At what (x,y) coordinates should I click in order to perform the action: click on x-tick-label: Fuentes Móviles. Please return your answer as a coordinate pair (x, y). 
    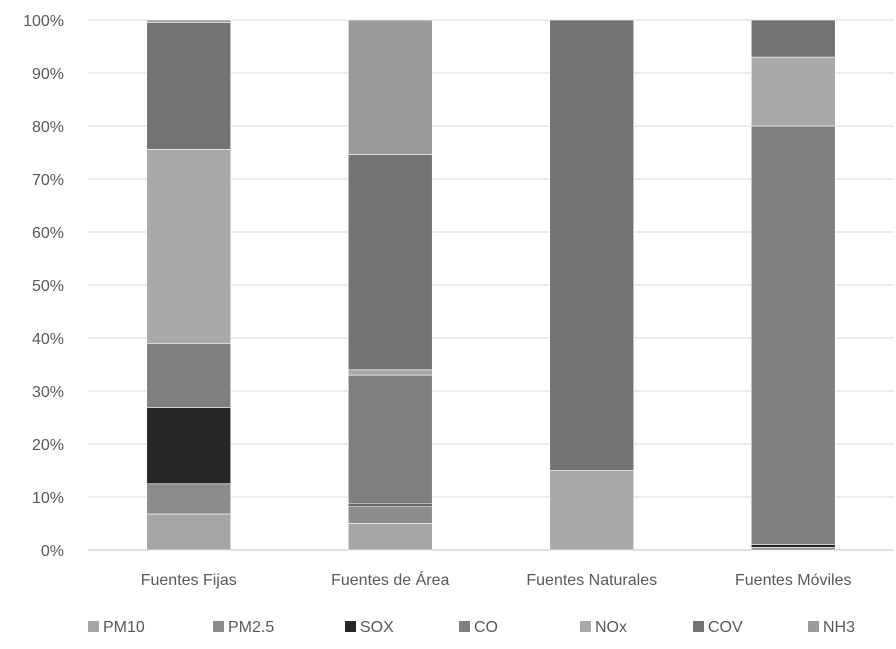
    Looking at the image, I should click on (793, 580).